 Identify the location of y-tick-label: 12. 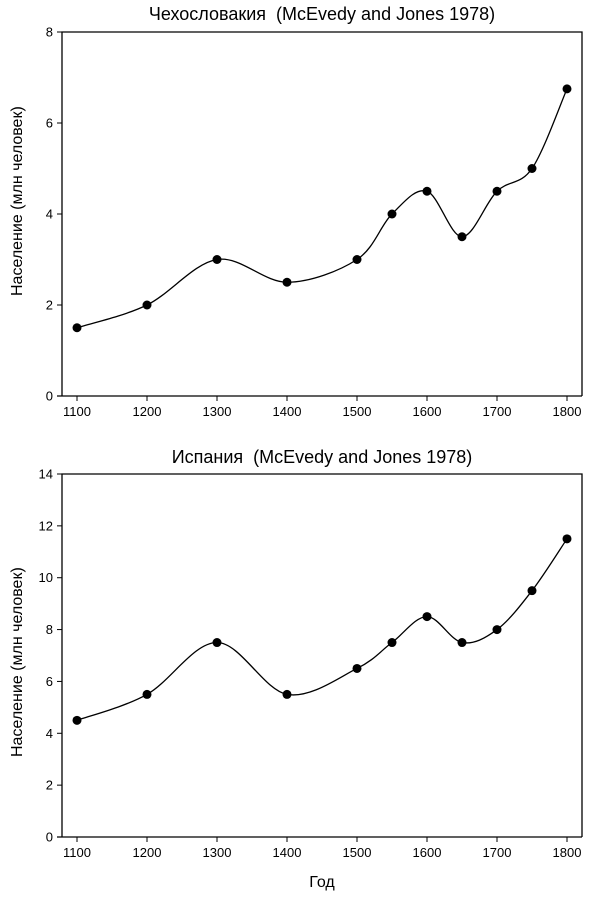
(46, 525).